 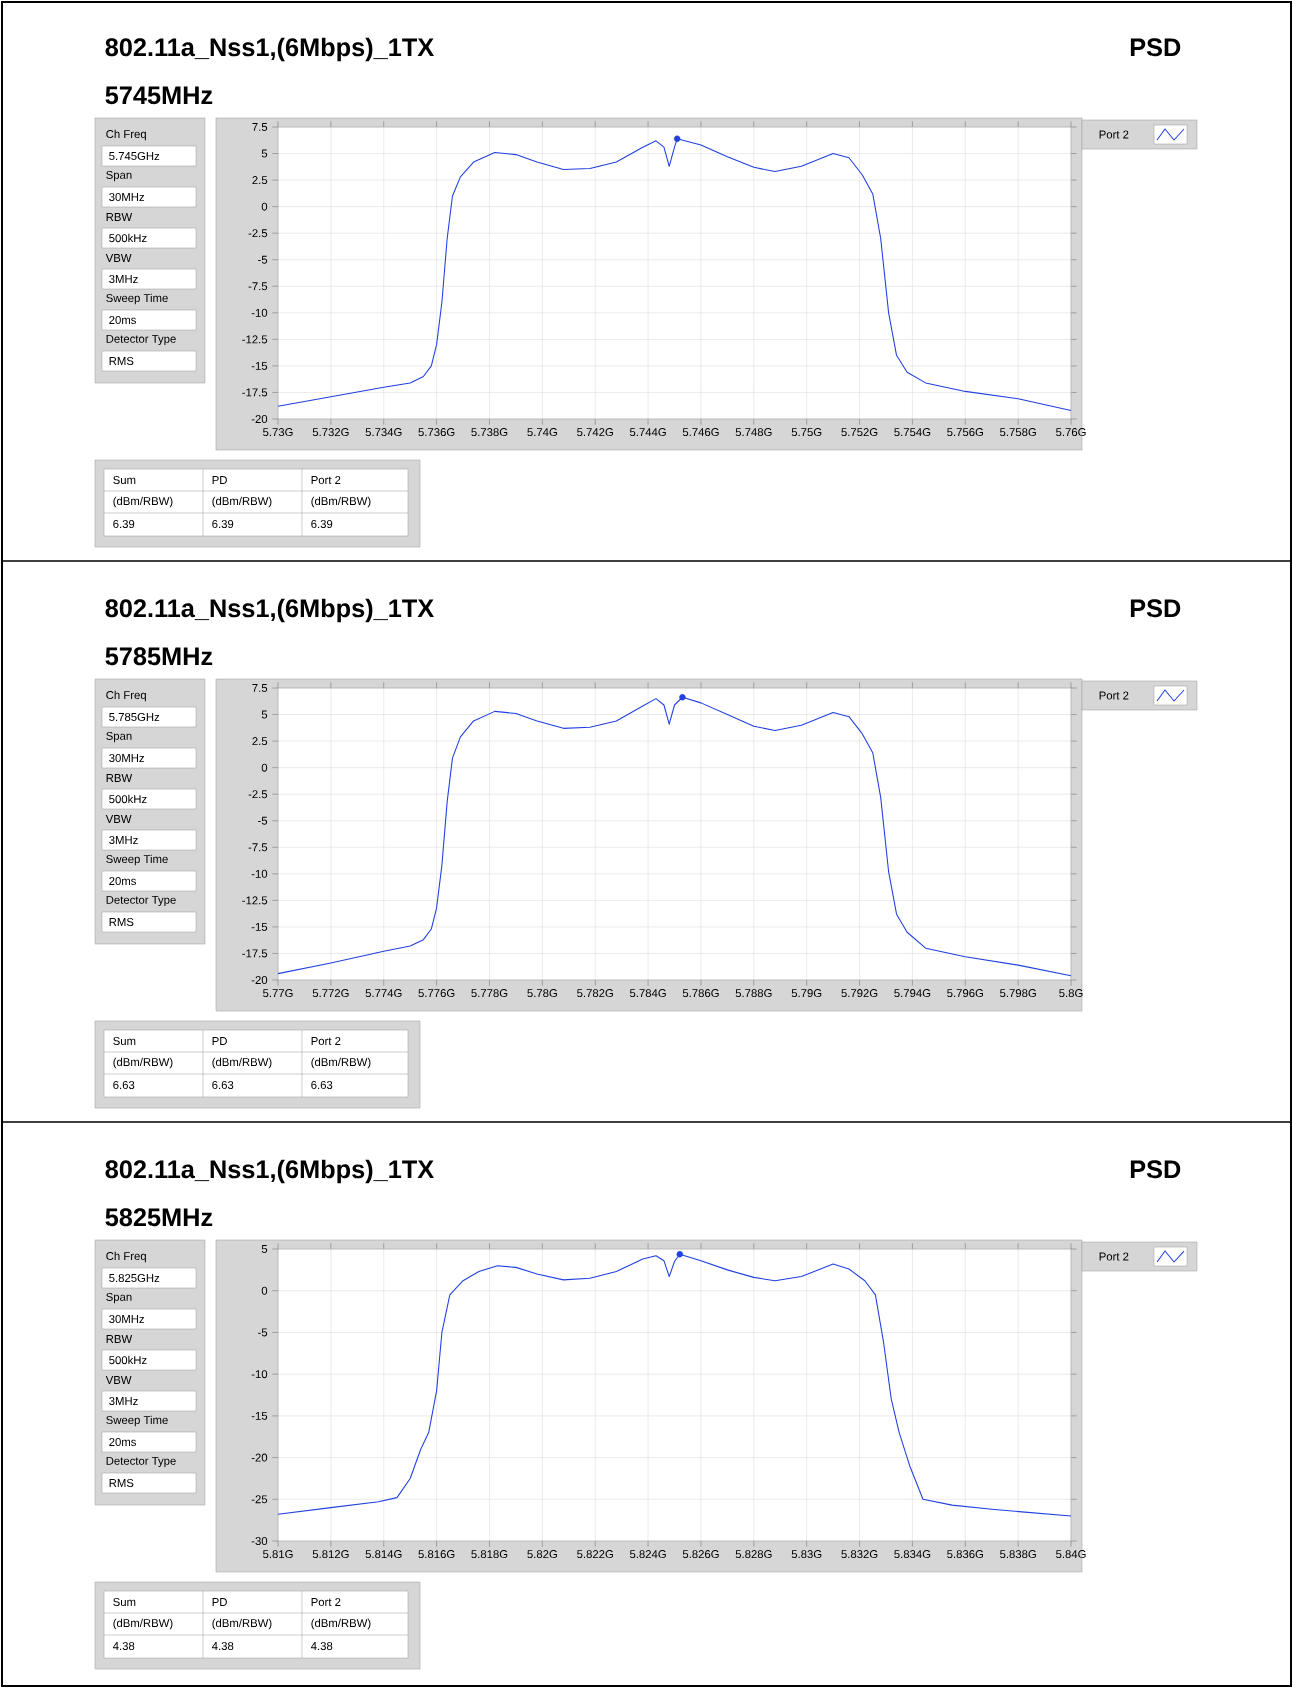 I want to click on x-tick-label: 5.79G, so click(x=806, y=993).